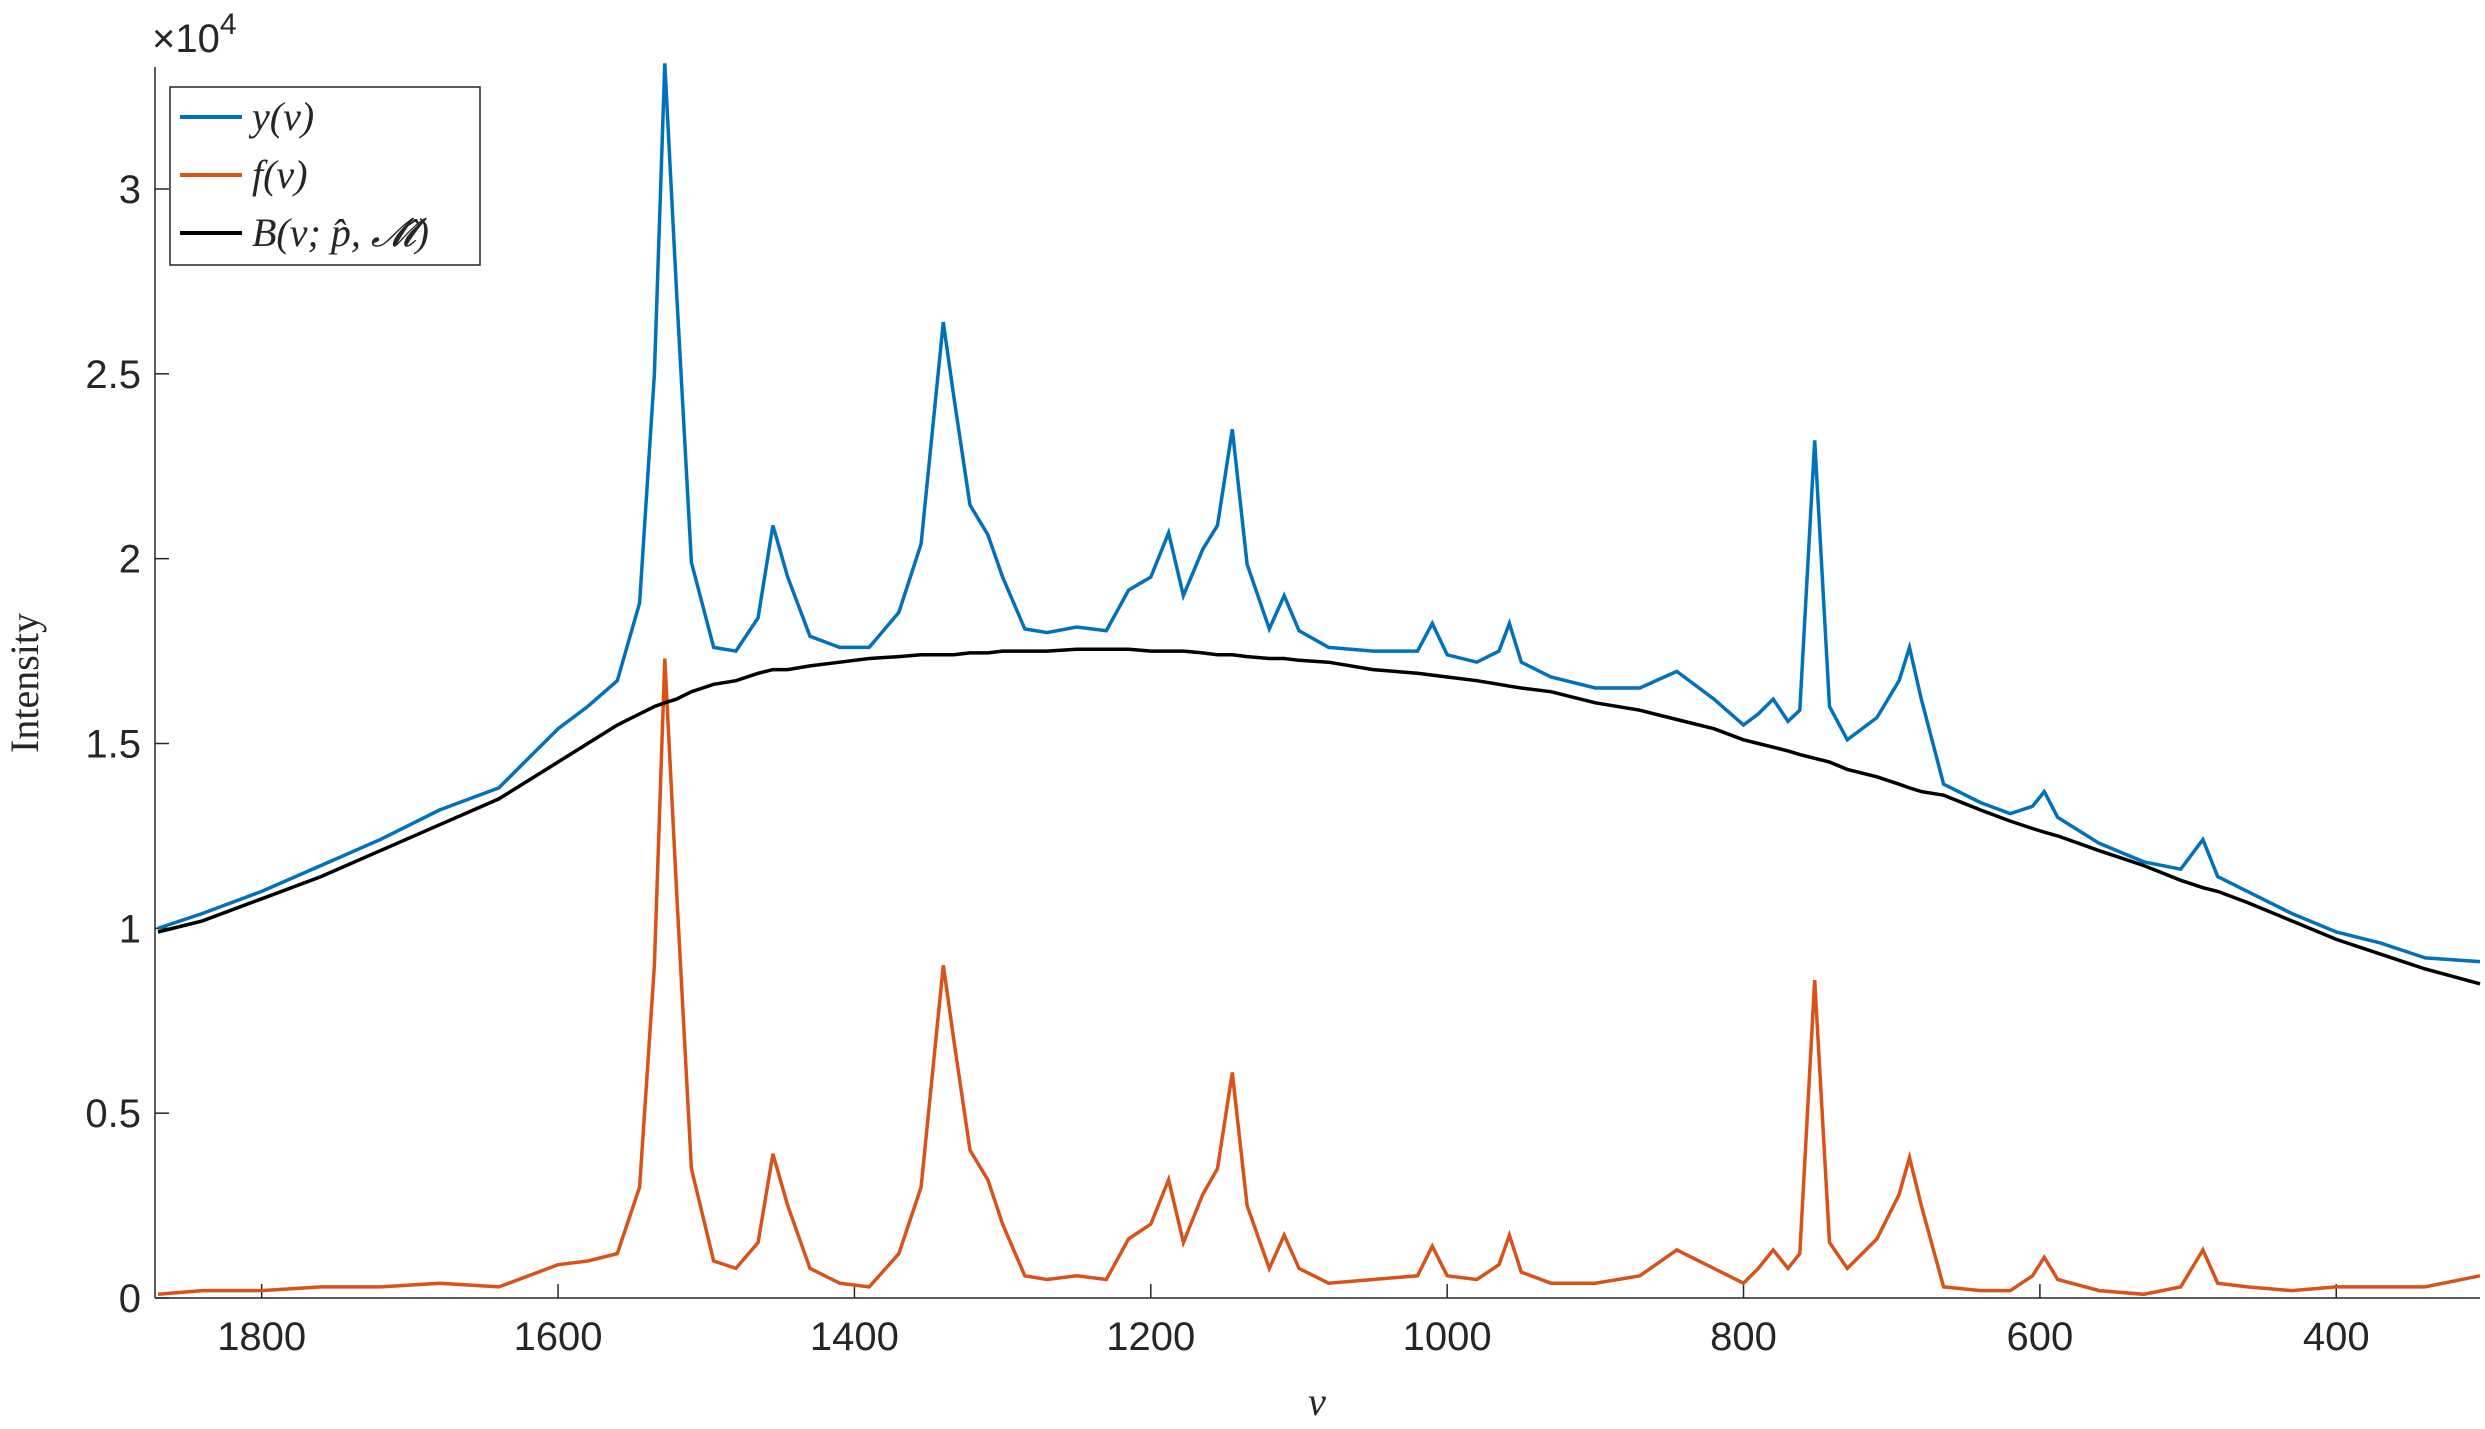 The height and width of the screenshot is (1429, 2485). Describe the element at coordinates (558, 1337) in the screenshot. I see `x-tick-label: 1600` at that location.